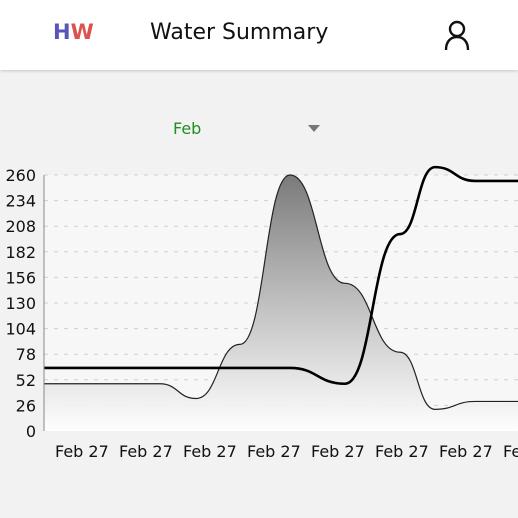  Describe the element at coordinates (26, 354) in the screenshot. I see `y-tick-label: 78` at that location.